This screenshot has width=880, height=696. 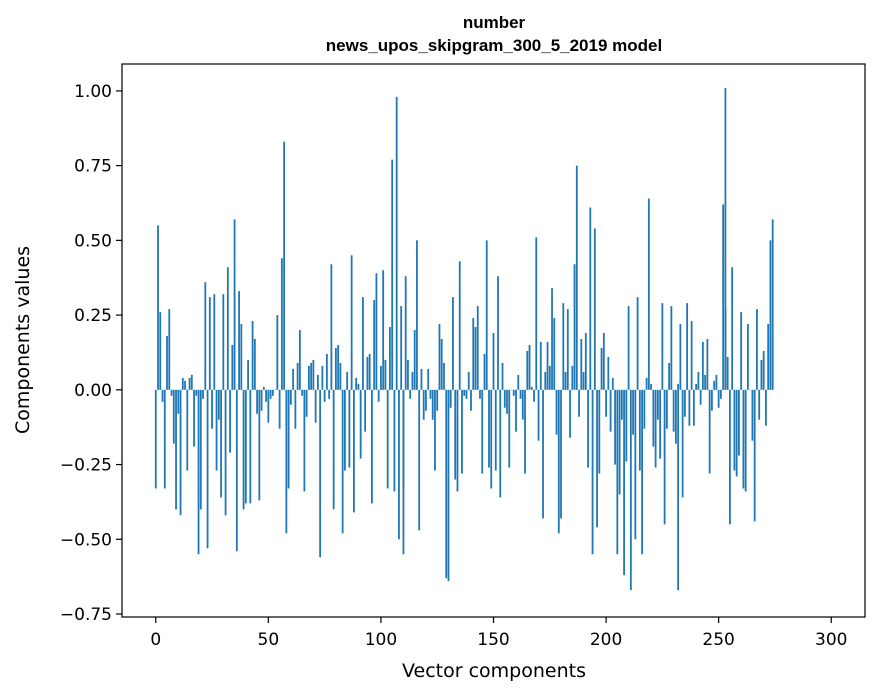 What do you see at coordinates (269, 640) in the screenshot?
I see `x-tick-label: 50` at bounding box center [269, 640].